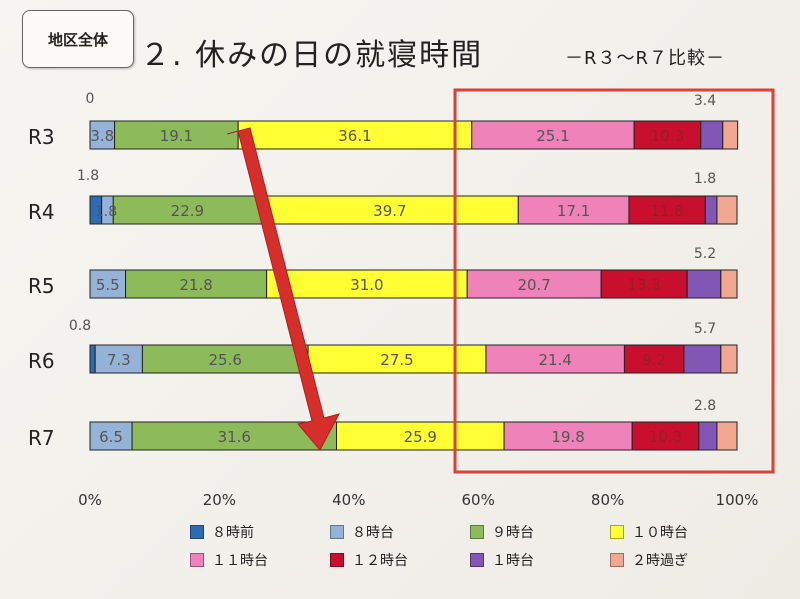 The height and width of the screenshot is (599, 800). What do you see at coordinates (312, 55) in the screenshot?
I see `chart-title: ２. 休みの日の就寝時間` at bounding box center [312, 55].